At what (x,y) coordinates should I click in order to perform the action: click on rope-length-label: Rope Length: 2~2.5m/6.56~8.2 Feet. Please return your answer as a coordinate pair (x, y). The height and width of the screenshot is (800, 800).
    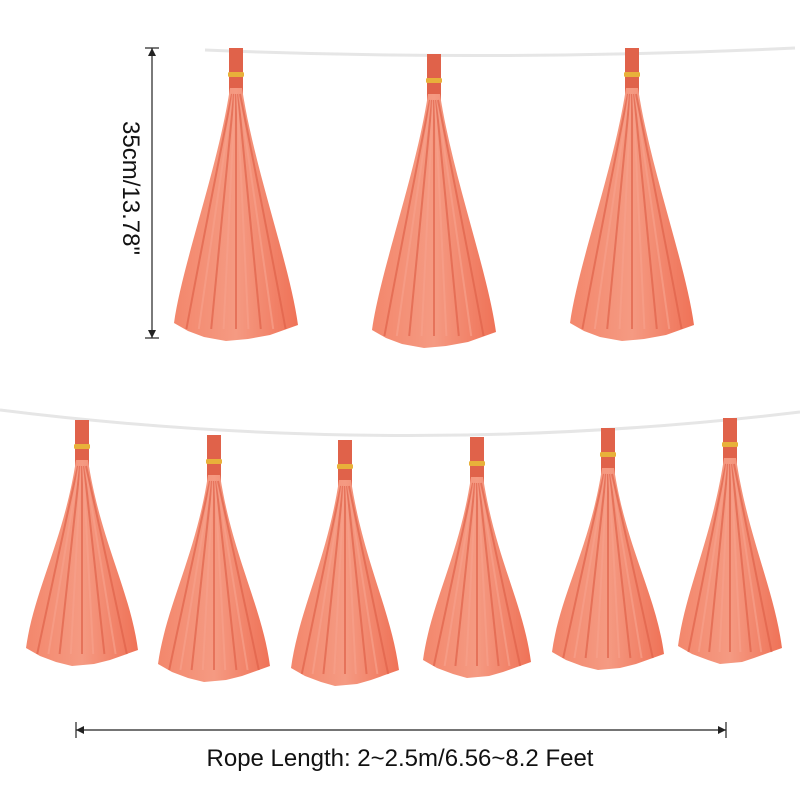
    Looking at the image, I should click on (400, 758).